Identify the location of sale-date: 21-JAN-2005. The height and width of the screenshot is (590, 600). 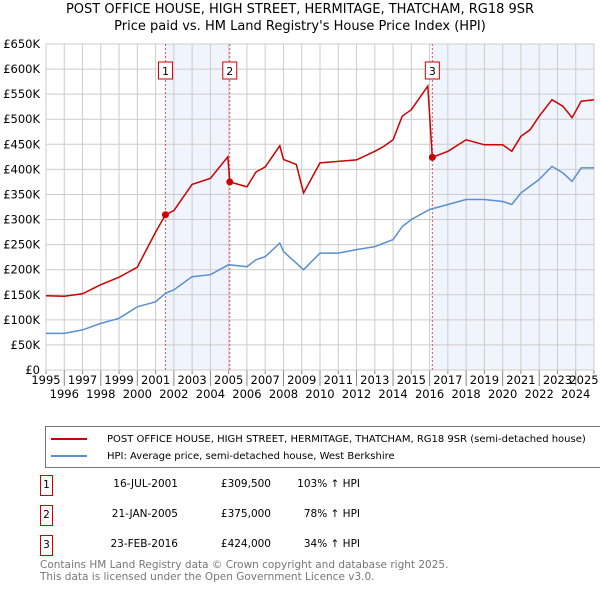
(144, 514).